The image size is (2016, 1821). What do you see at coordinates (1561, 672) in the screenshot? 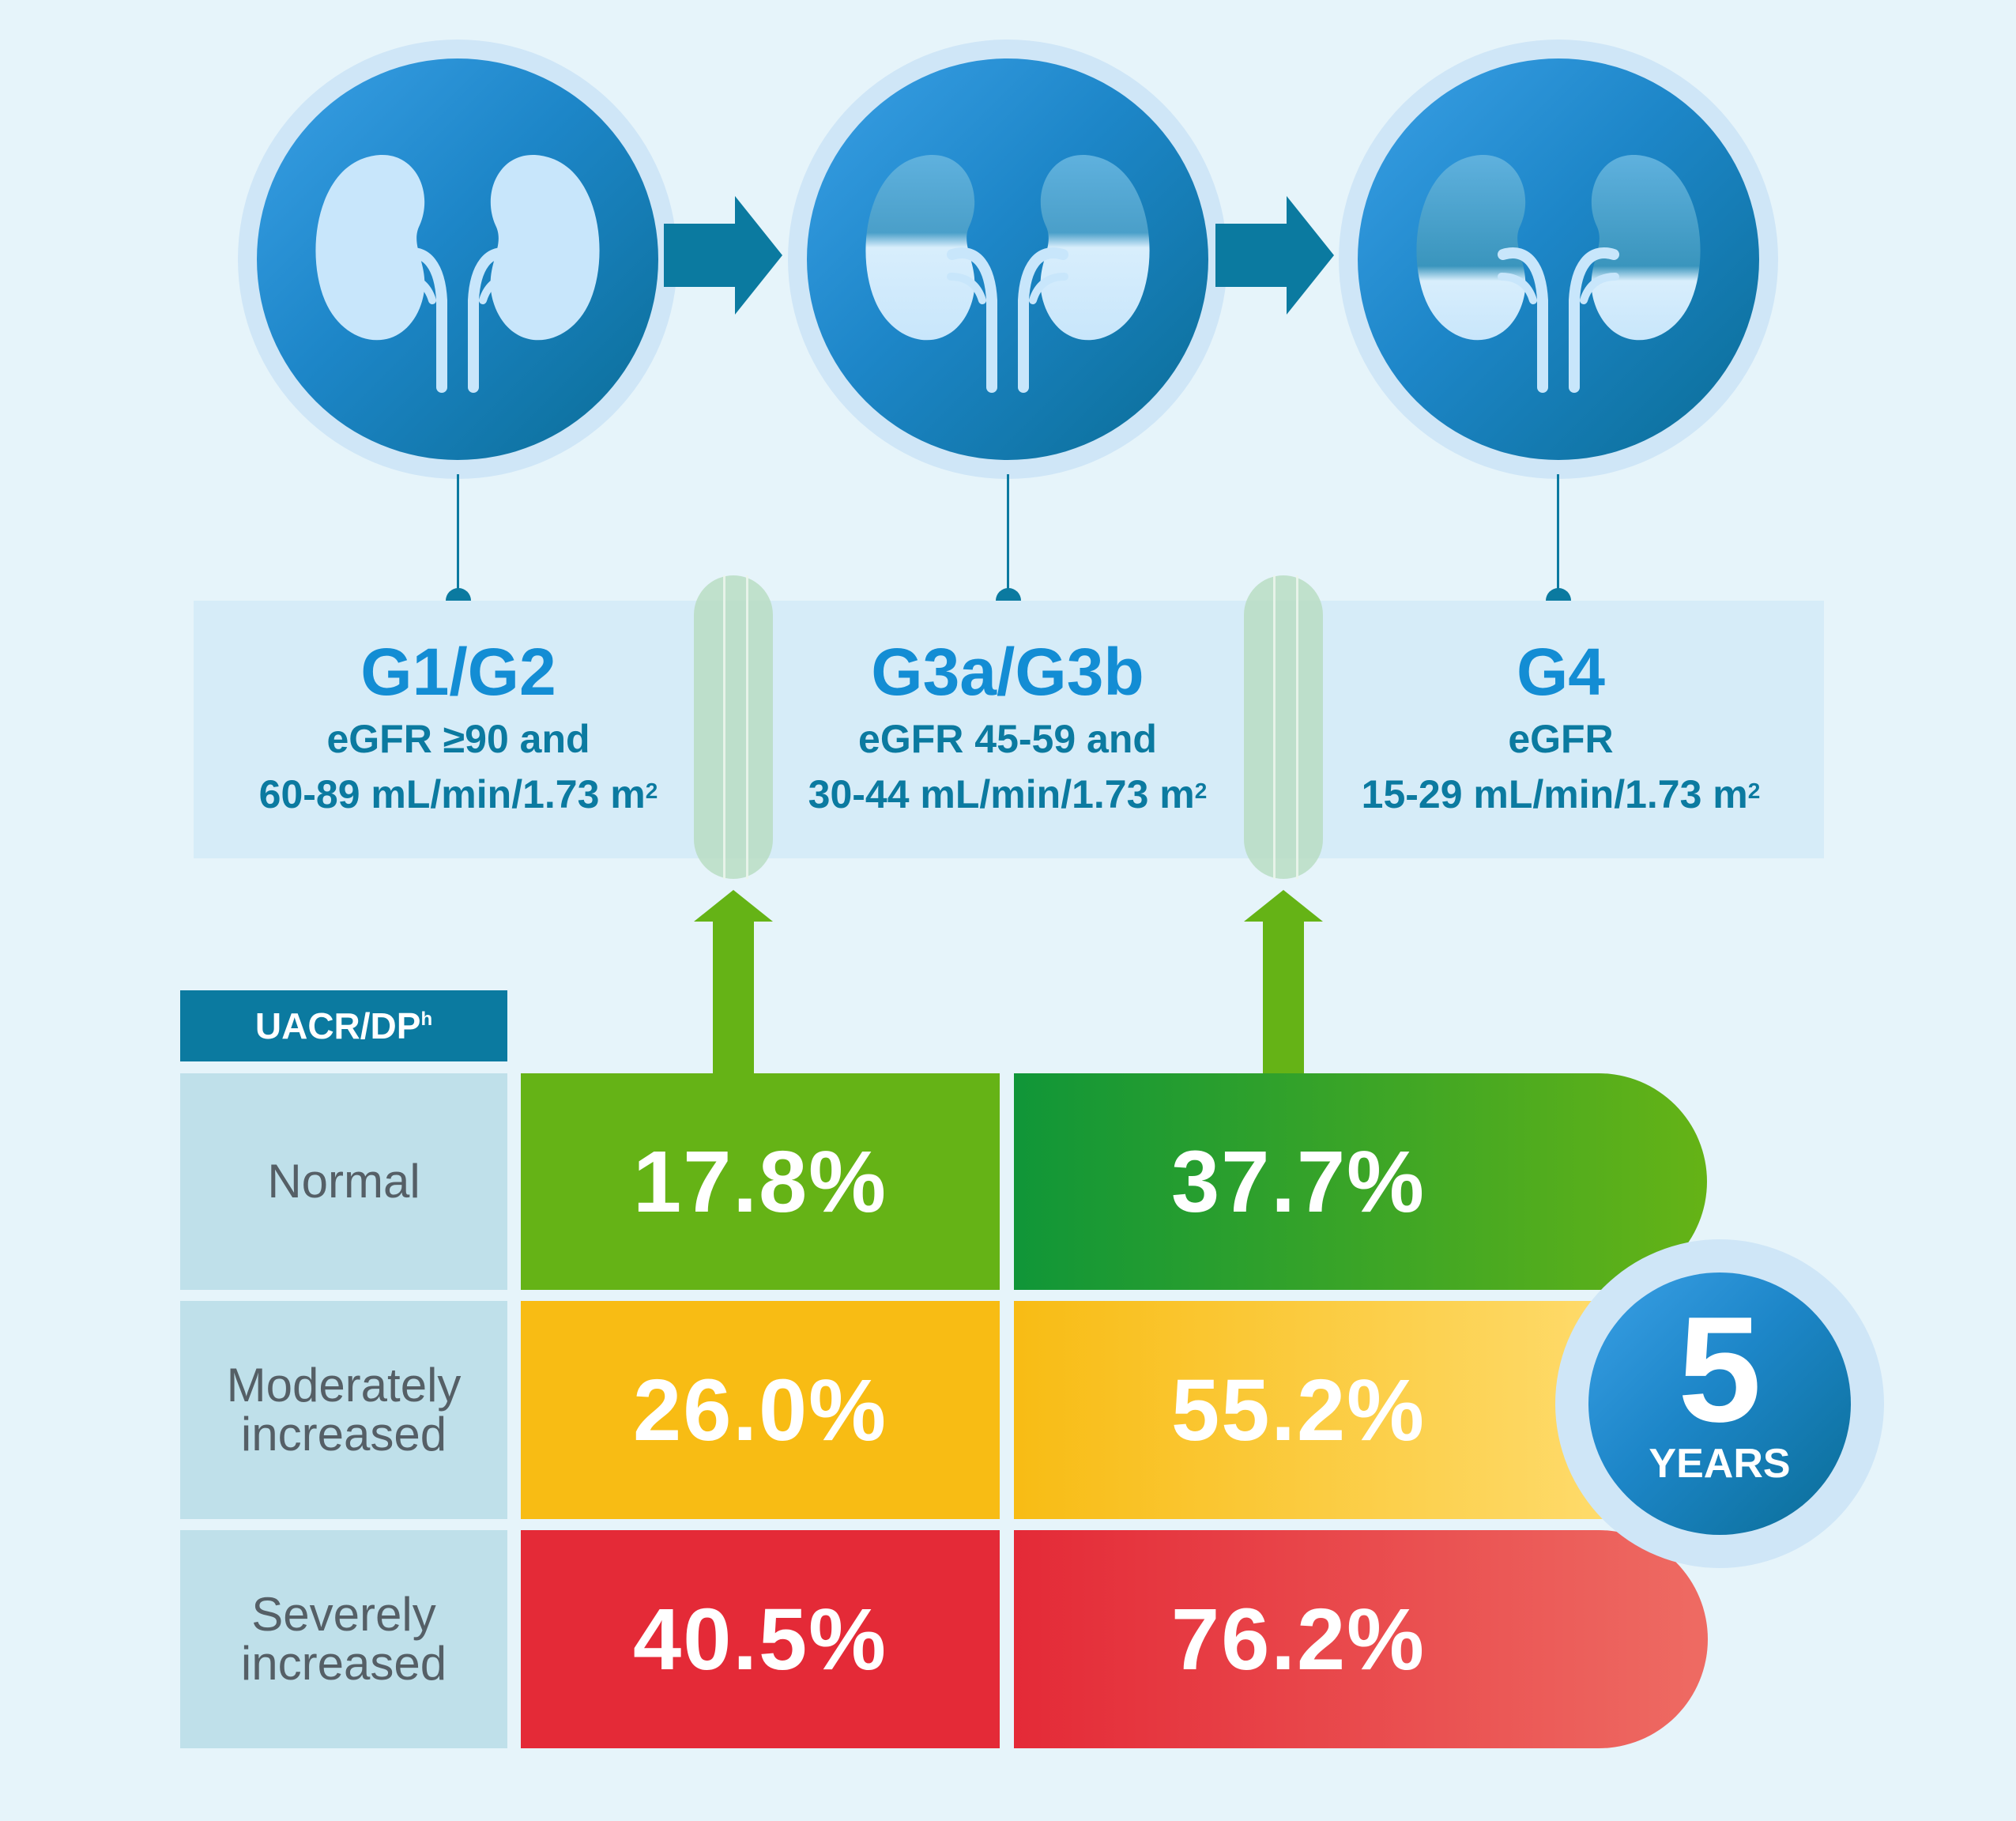
I see `stage-code: G4` at bounding box center [1561, 672].